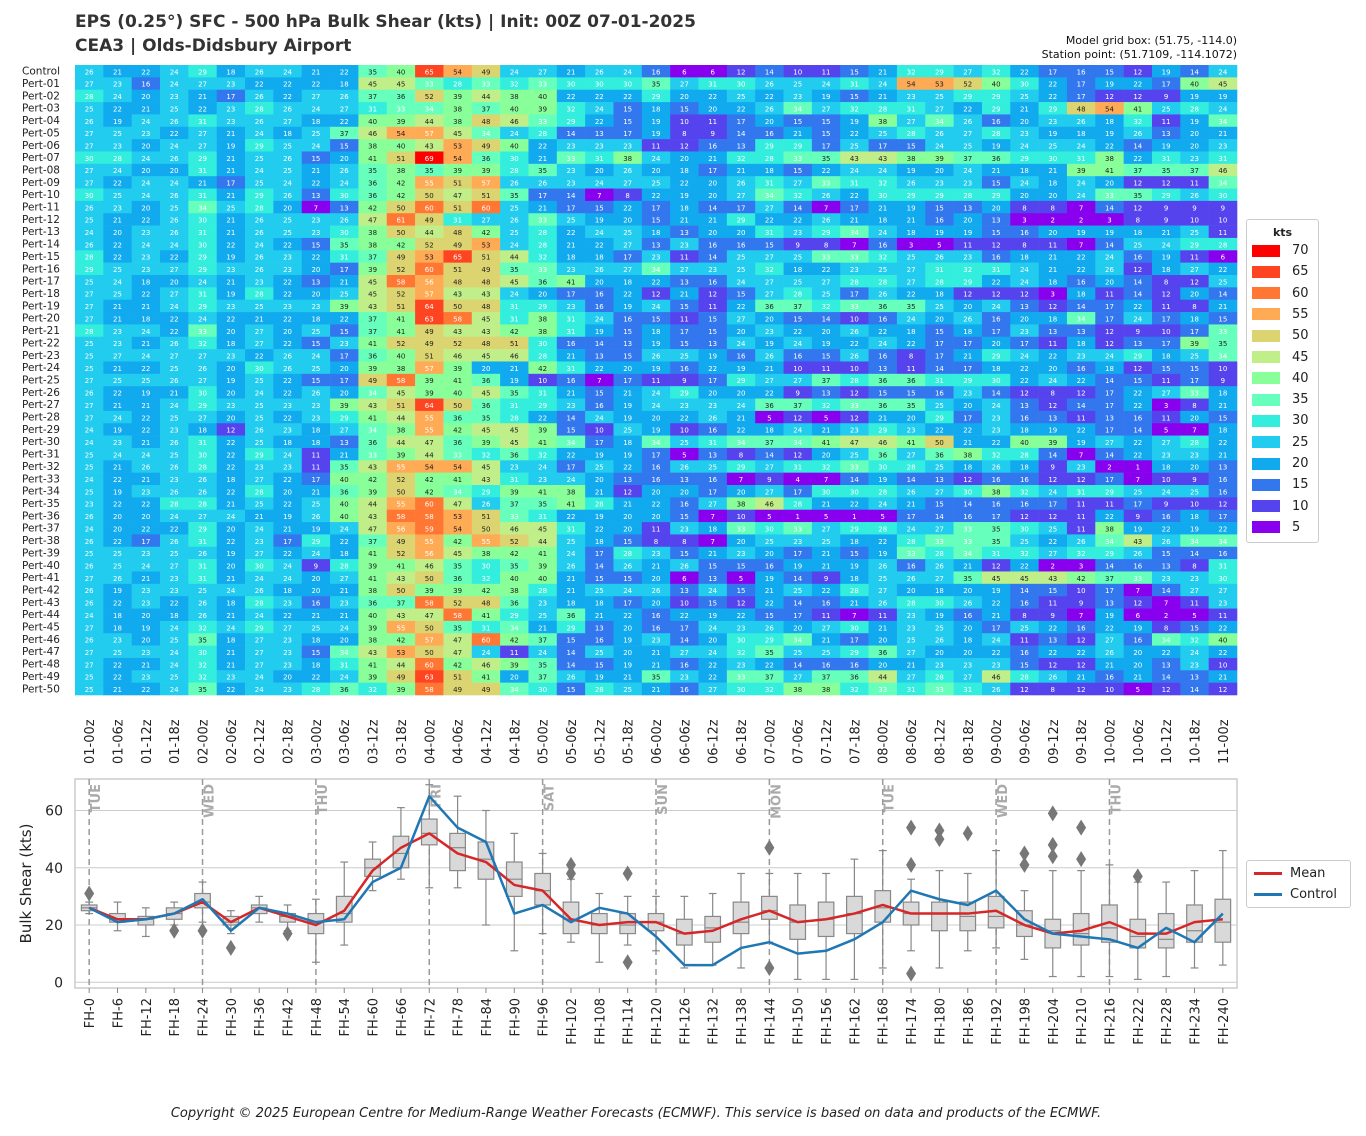  I want to click on heat-cell-value: 28, so click(939, 282).